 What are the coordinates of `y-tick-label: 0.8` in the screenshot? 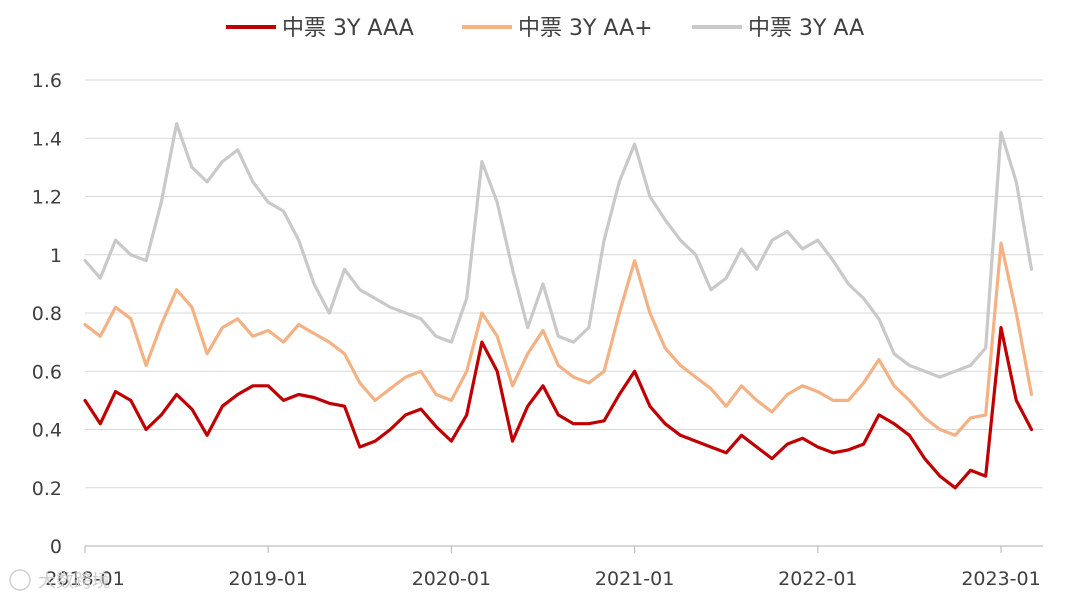 It's located at (47, 314).